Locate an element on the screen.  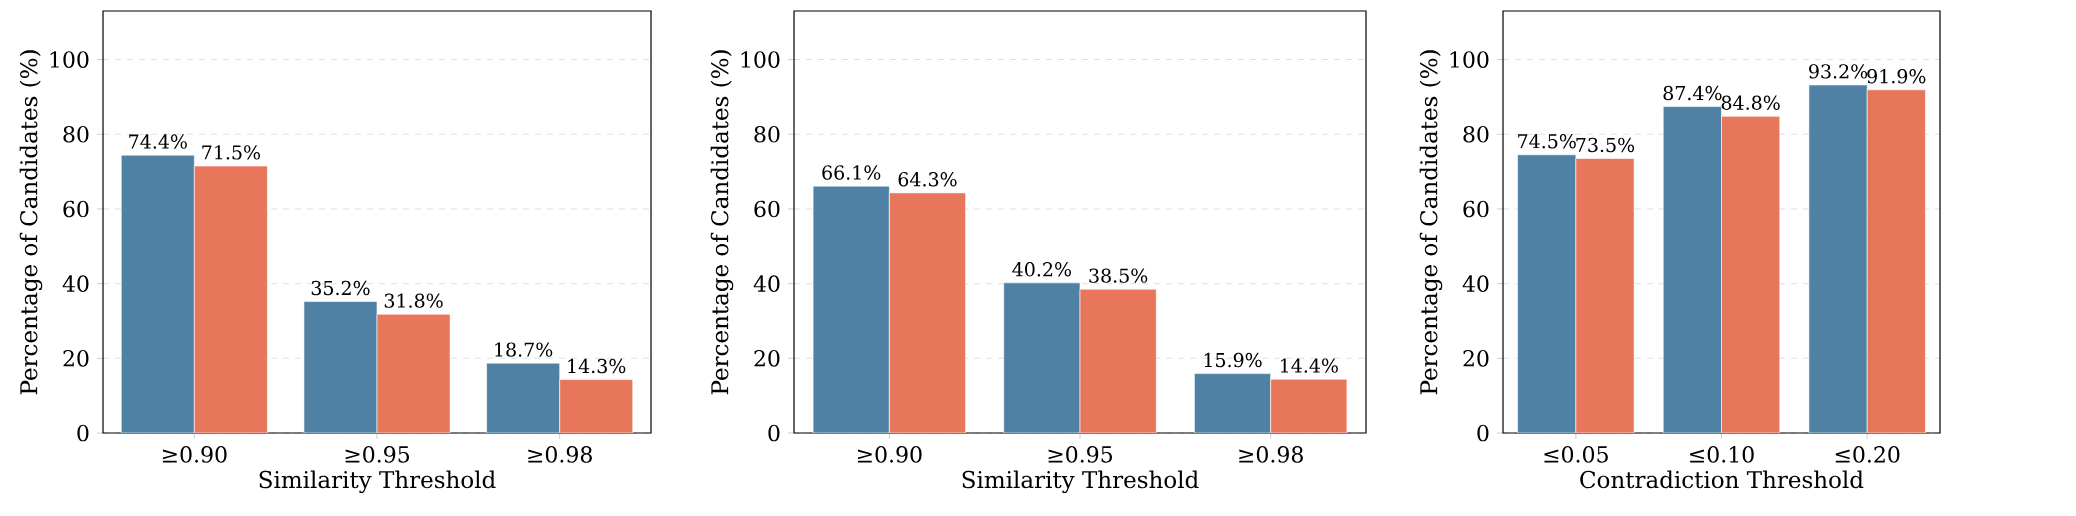
data-label: 91.9% is located at coordinates (1896, 76).